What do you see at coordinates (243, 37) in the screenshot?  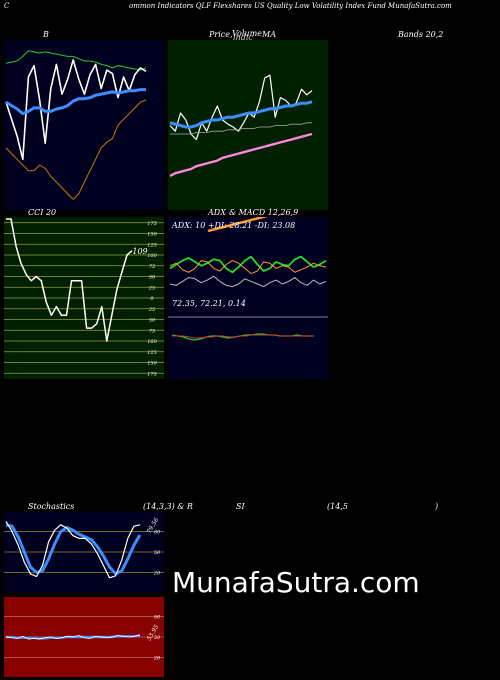 I see `indic-label: indic` at bounding box center [243, 37].